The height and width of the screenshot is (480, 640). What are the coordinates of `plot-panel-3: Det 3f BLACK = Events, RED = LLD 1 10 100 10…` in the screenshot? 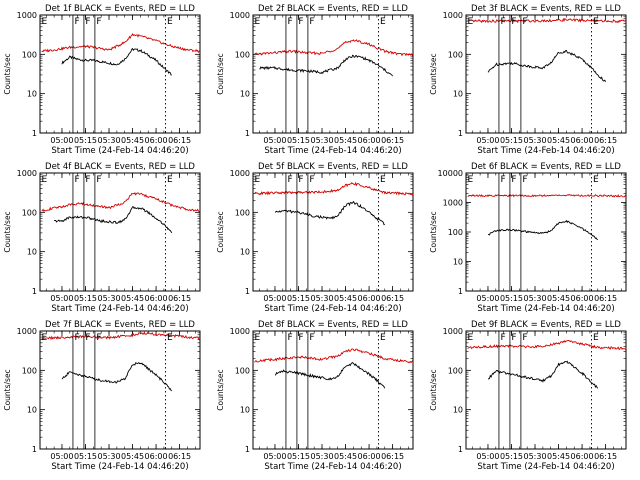 It's located at (528, 80).